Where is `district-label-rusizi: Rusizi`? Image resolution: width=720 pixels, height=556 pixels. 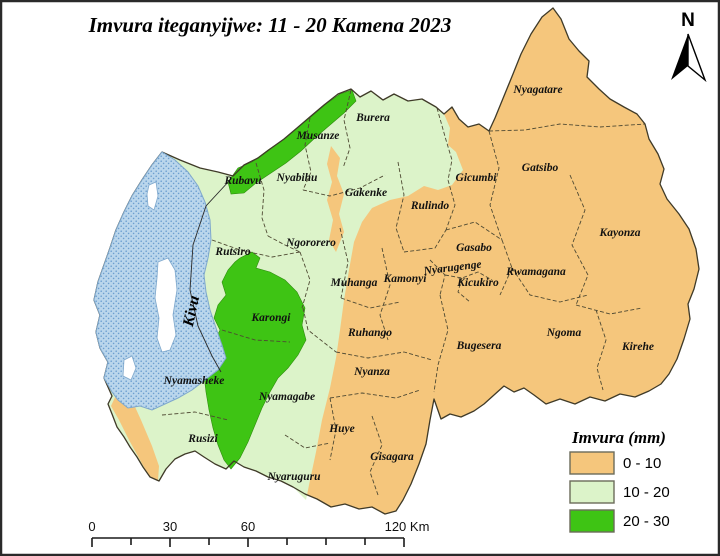 district-label-rusizi: Rusizi is located at coordinates (202, 439).